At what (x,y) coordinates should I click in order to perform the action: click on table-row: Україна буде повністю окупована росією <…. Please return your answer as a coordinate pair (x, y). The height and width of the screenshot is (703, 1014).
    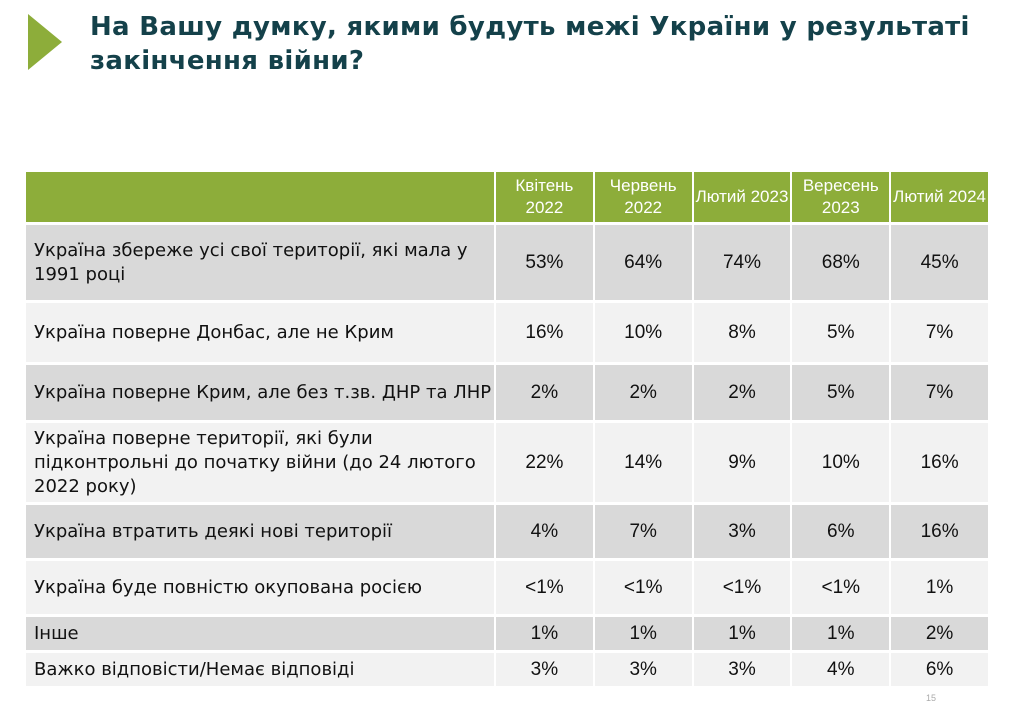
    Looking at the image, I should click on (507, 586).